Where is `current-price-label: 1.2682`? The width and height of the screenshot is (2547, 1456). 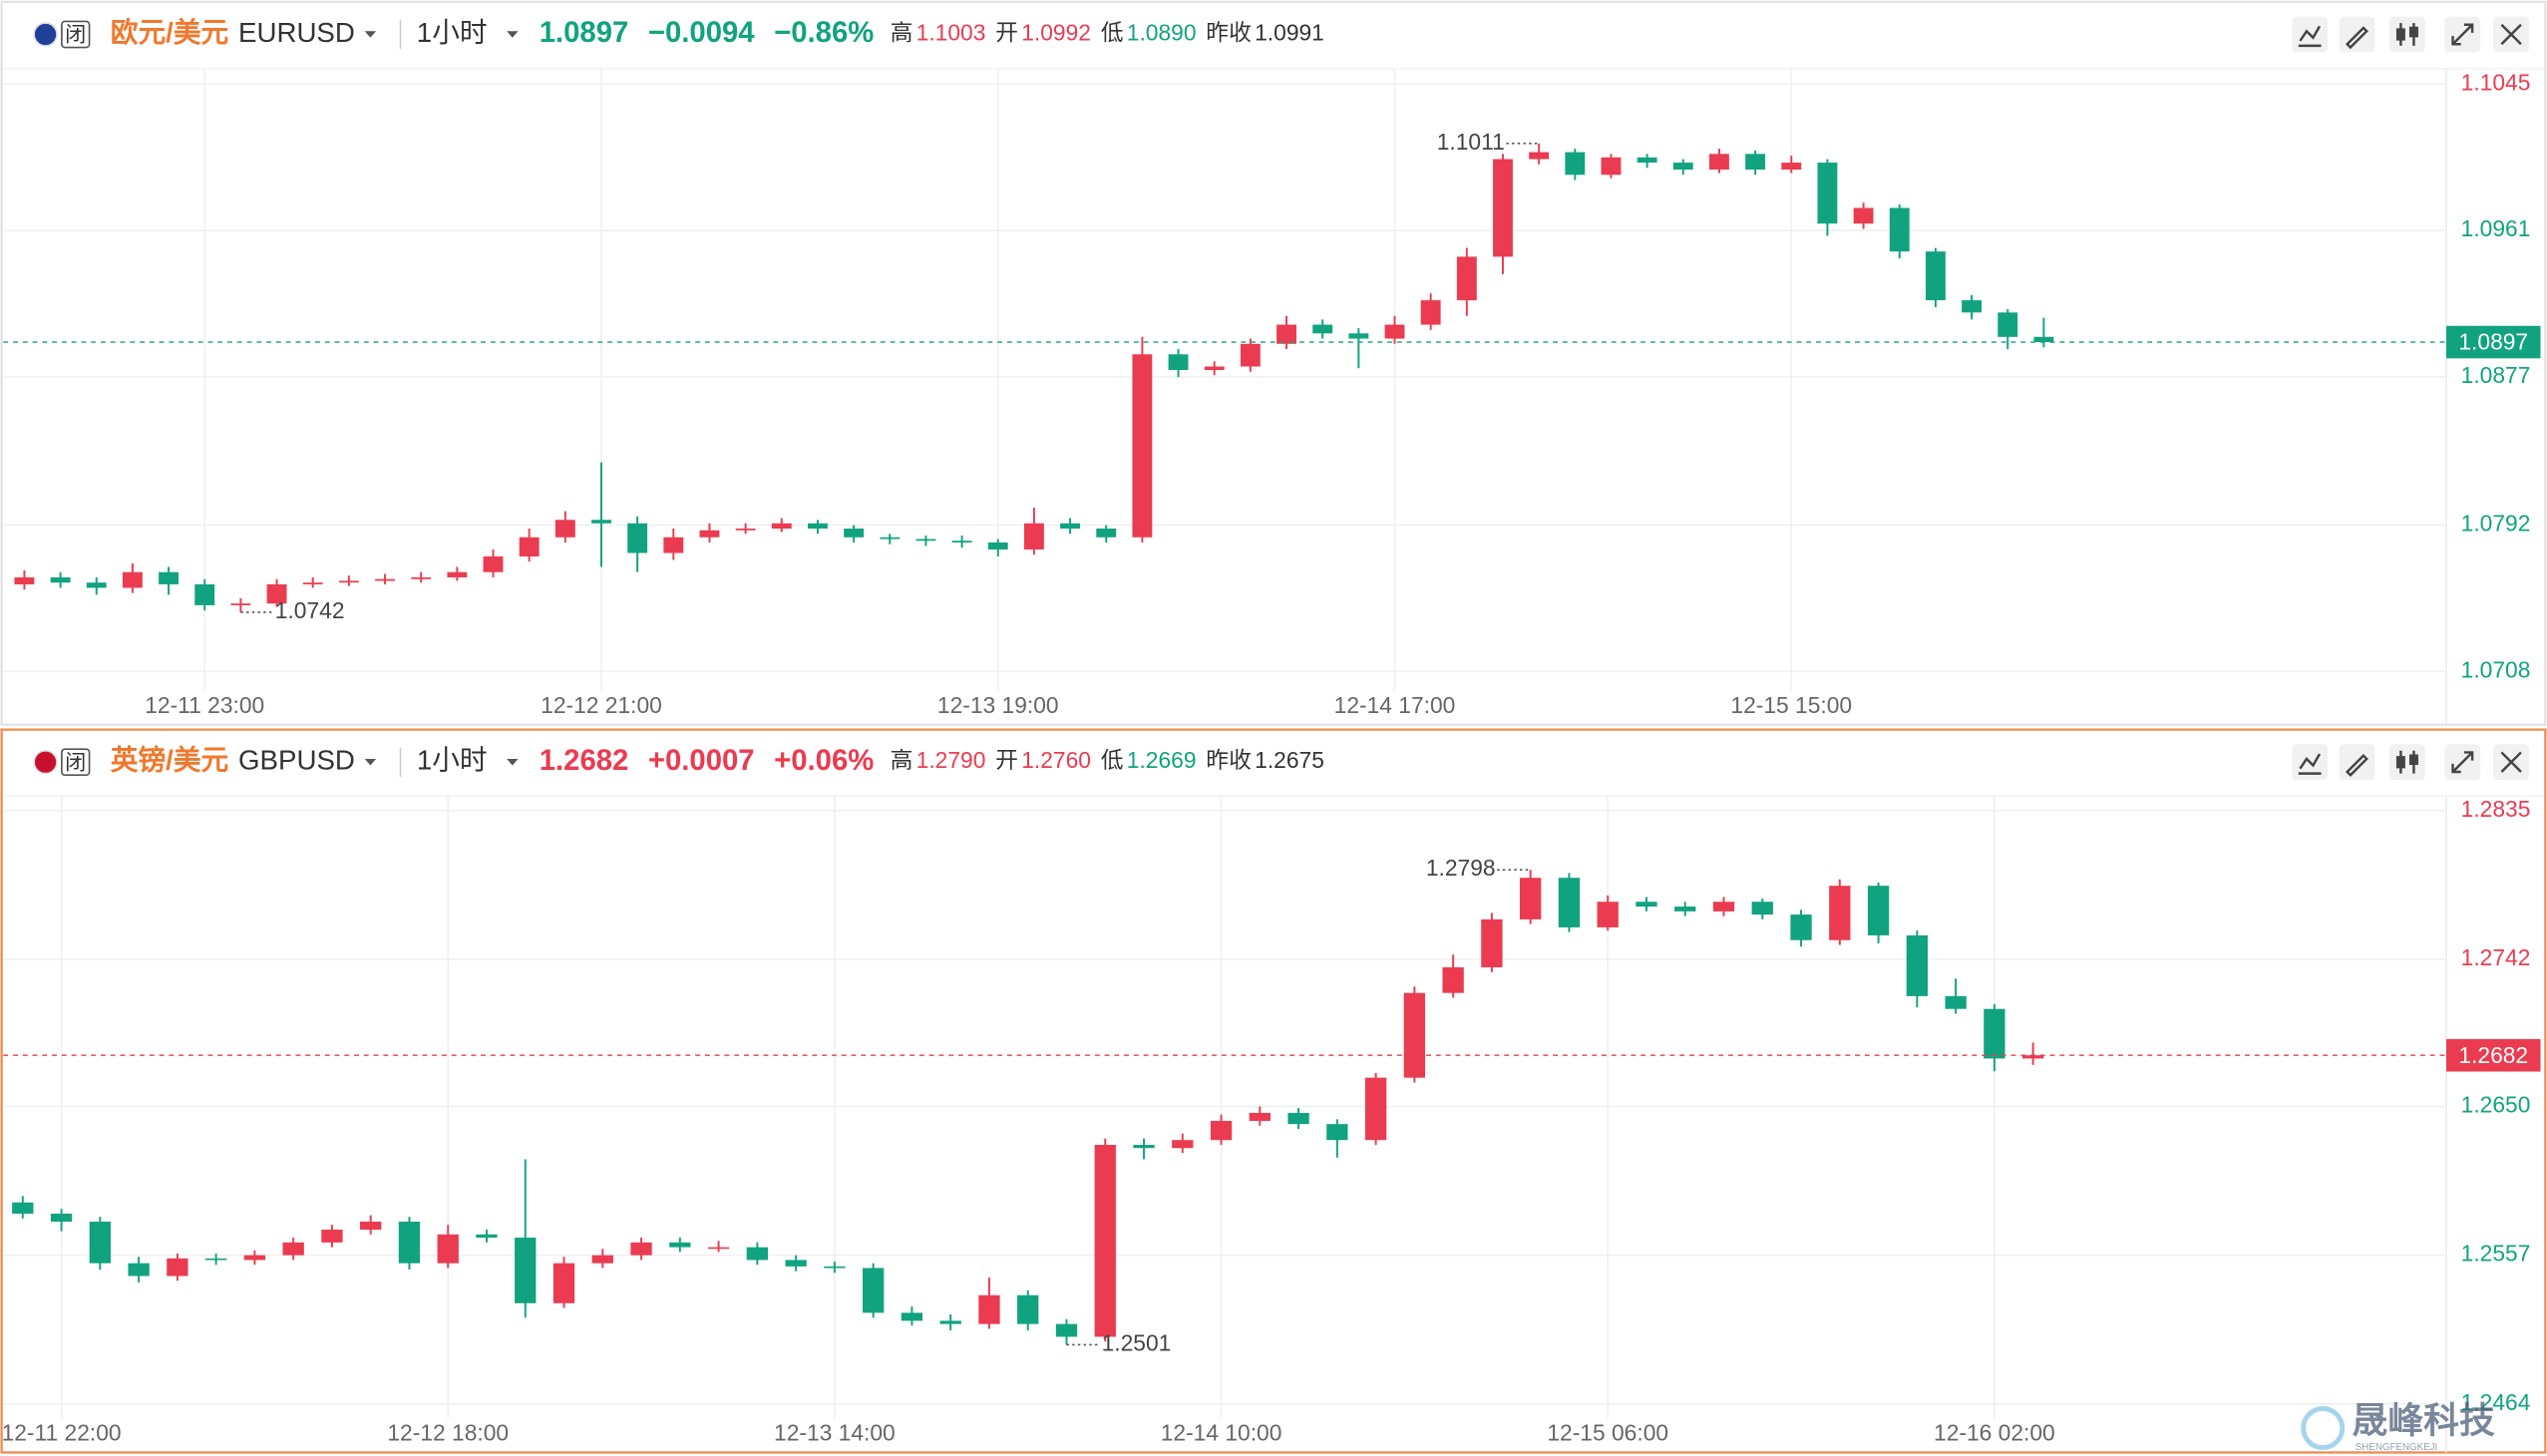 current-price-label: 1.2682 is located at coordinates (2493, 1055).